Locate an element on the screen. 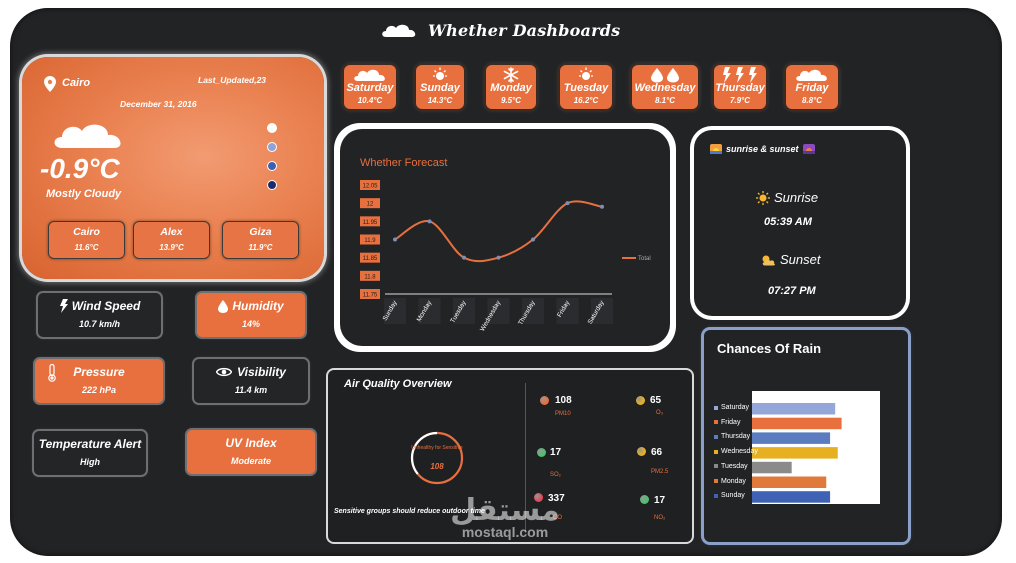 Image resolution: width=1016 pixels, height=563 pixels. y-tick-label: 11.9 is located at coordinates (370, 241).